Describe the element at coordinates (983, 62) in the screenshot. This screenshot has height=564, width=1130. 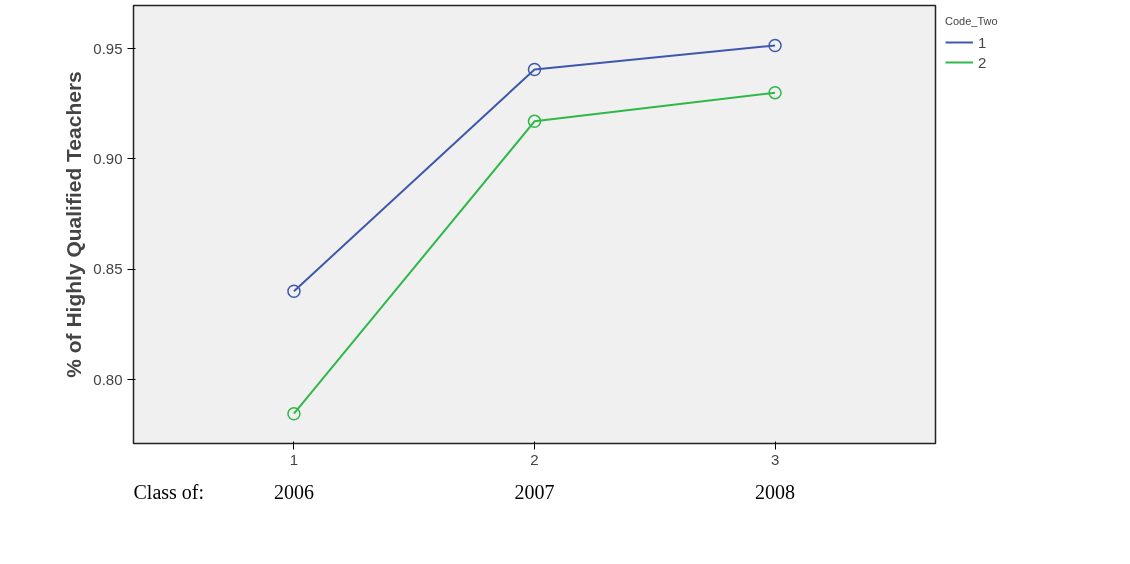
I see `legend-label: 2` at that location.